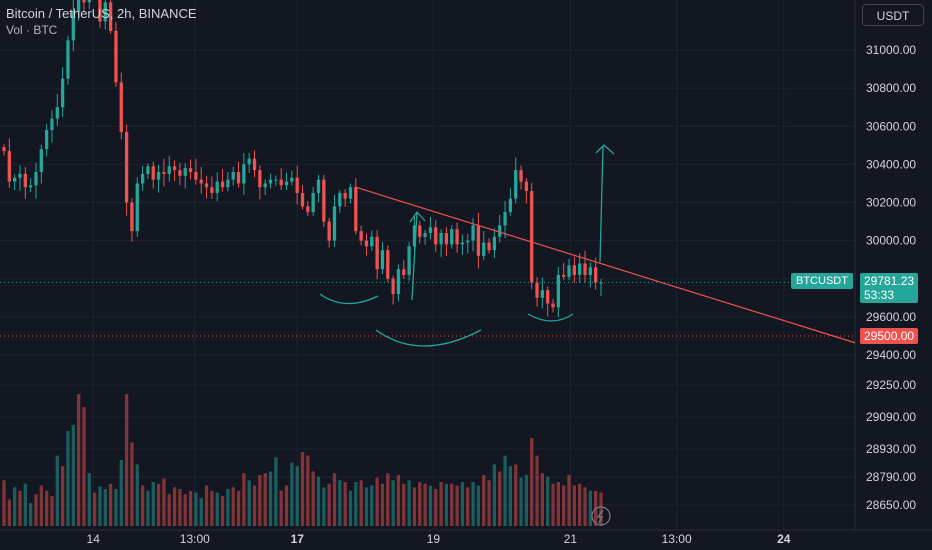 The width and height of the screenshot is (932, 550). What do you see at coordinates (891, 317) in the screenshot?
I see `y-tick-label: 29600.00` at bounding box center [891, 317].